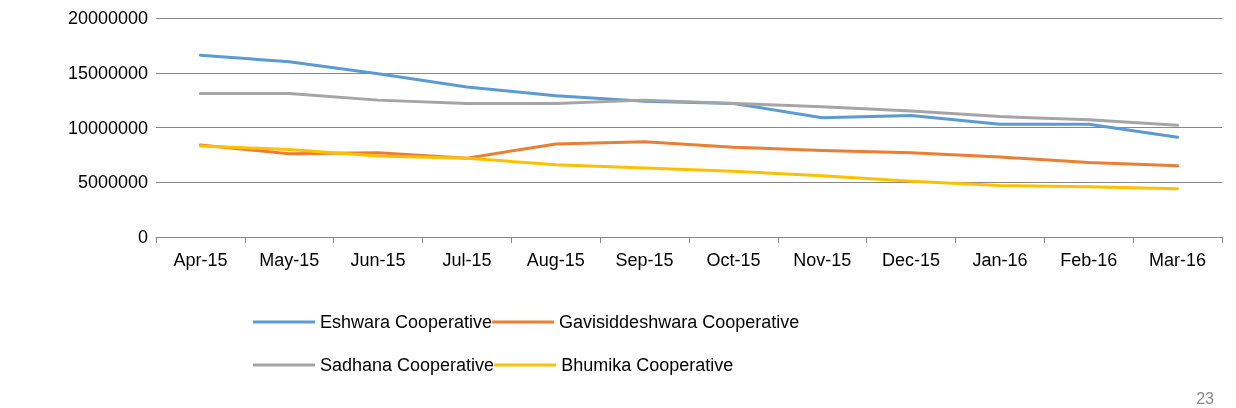 This screenshot has height=408, width=1236. Describe the element at coordinates (1205, 398) in the screenshot. I see `text: 23` at that location.